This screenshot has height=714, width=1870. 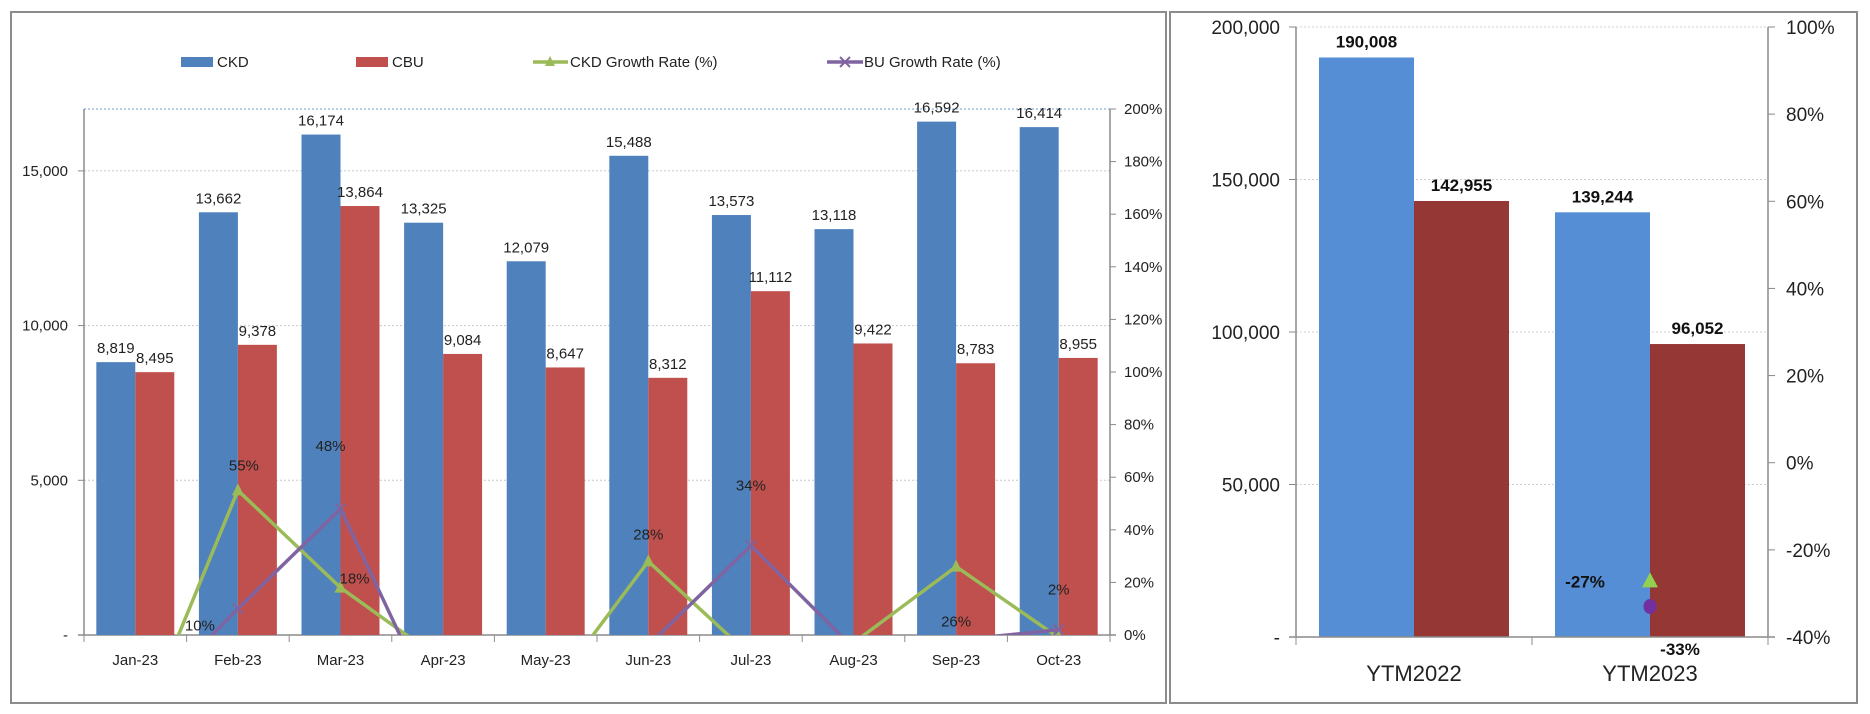 What do you see at coordinates (1139, 530) in the screenshot?
I see `y-right-tick-label: 40%` at bounding box center [1139, 530].